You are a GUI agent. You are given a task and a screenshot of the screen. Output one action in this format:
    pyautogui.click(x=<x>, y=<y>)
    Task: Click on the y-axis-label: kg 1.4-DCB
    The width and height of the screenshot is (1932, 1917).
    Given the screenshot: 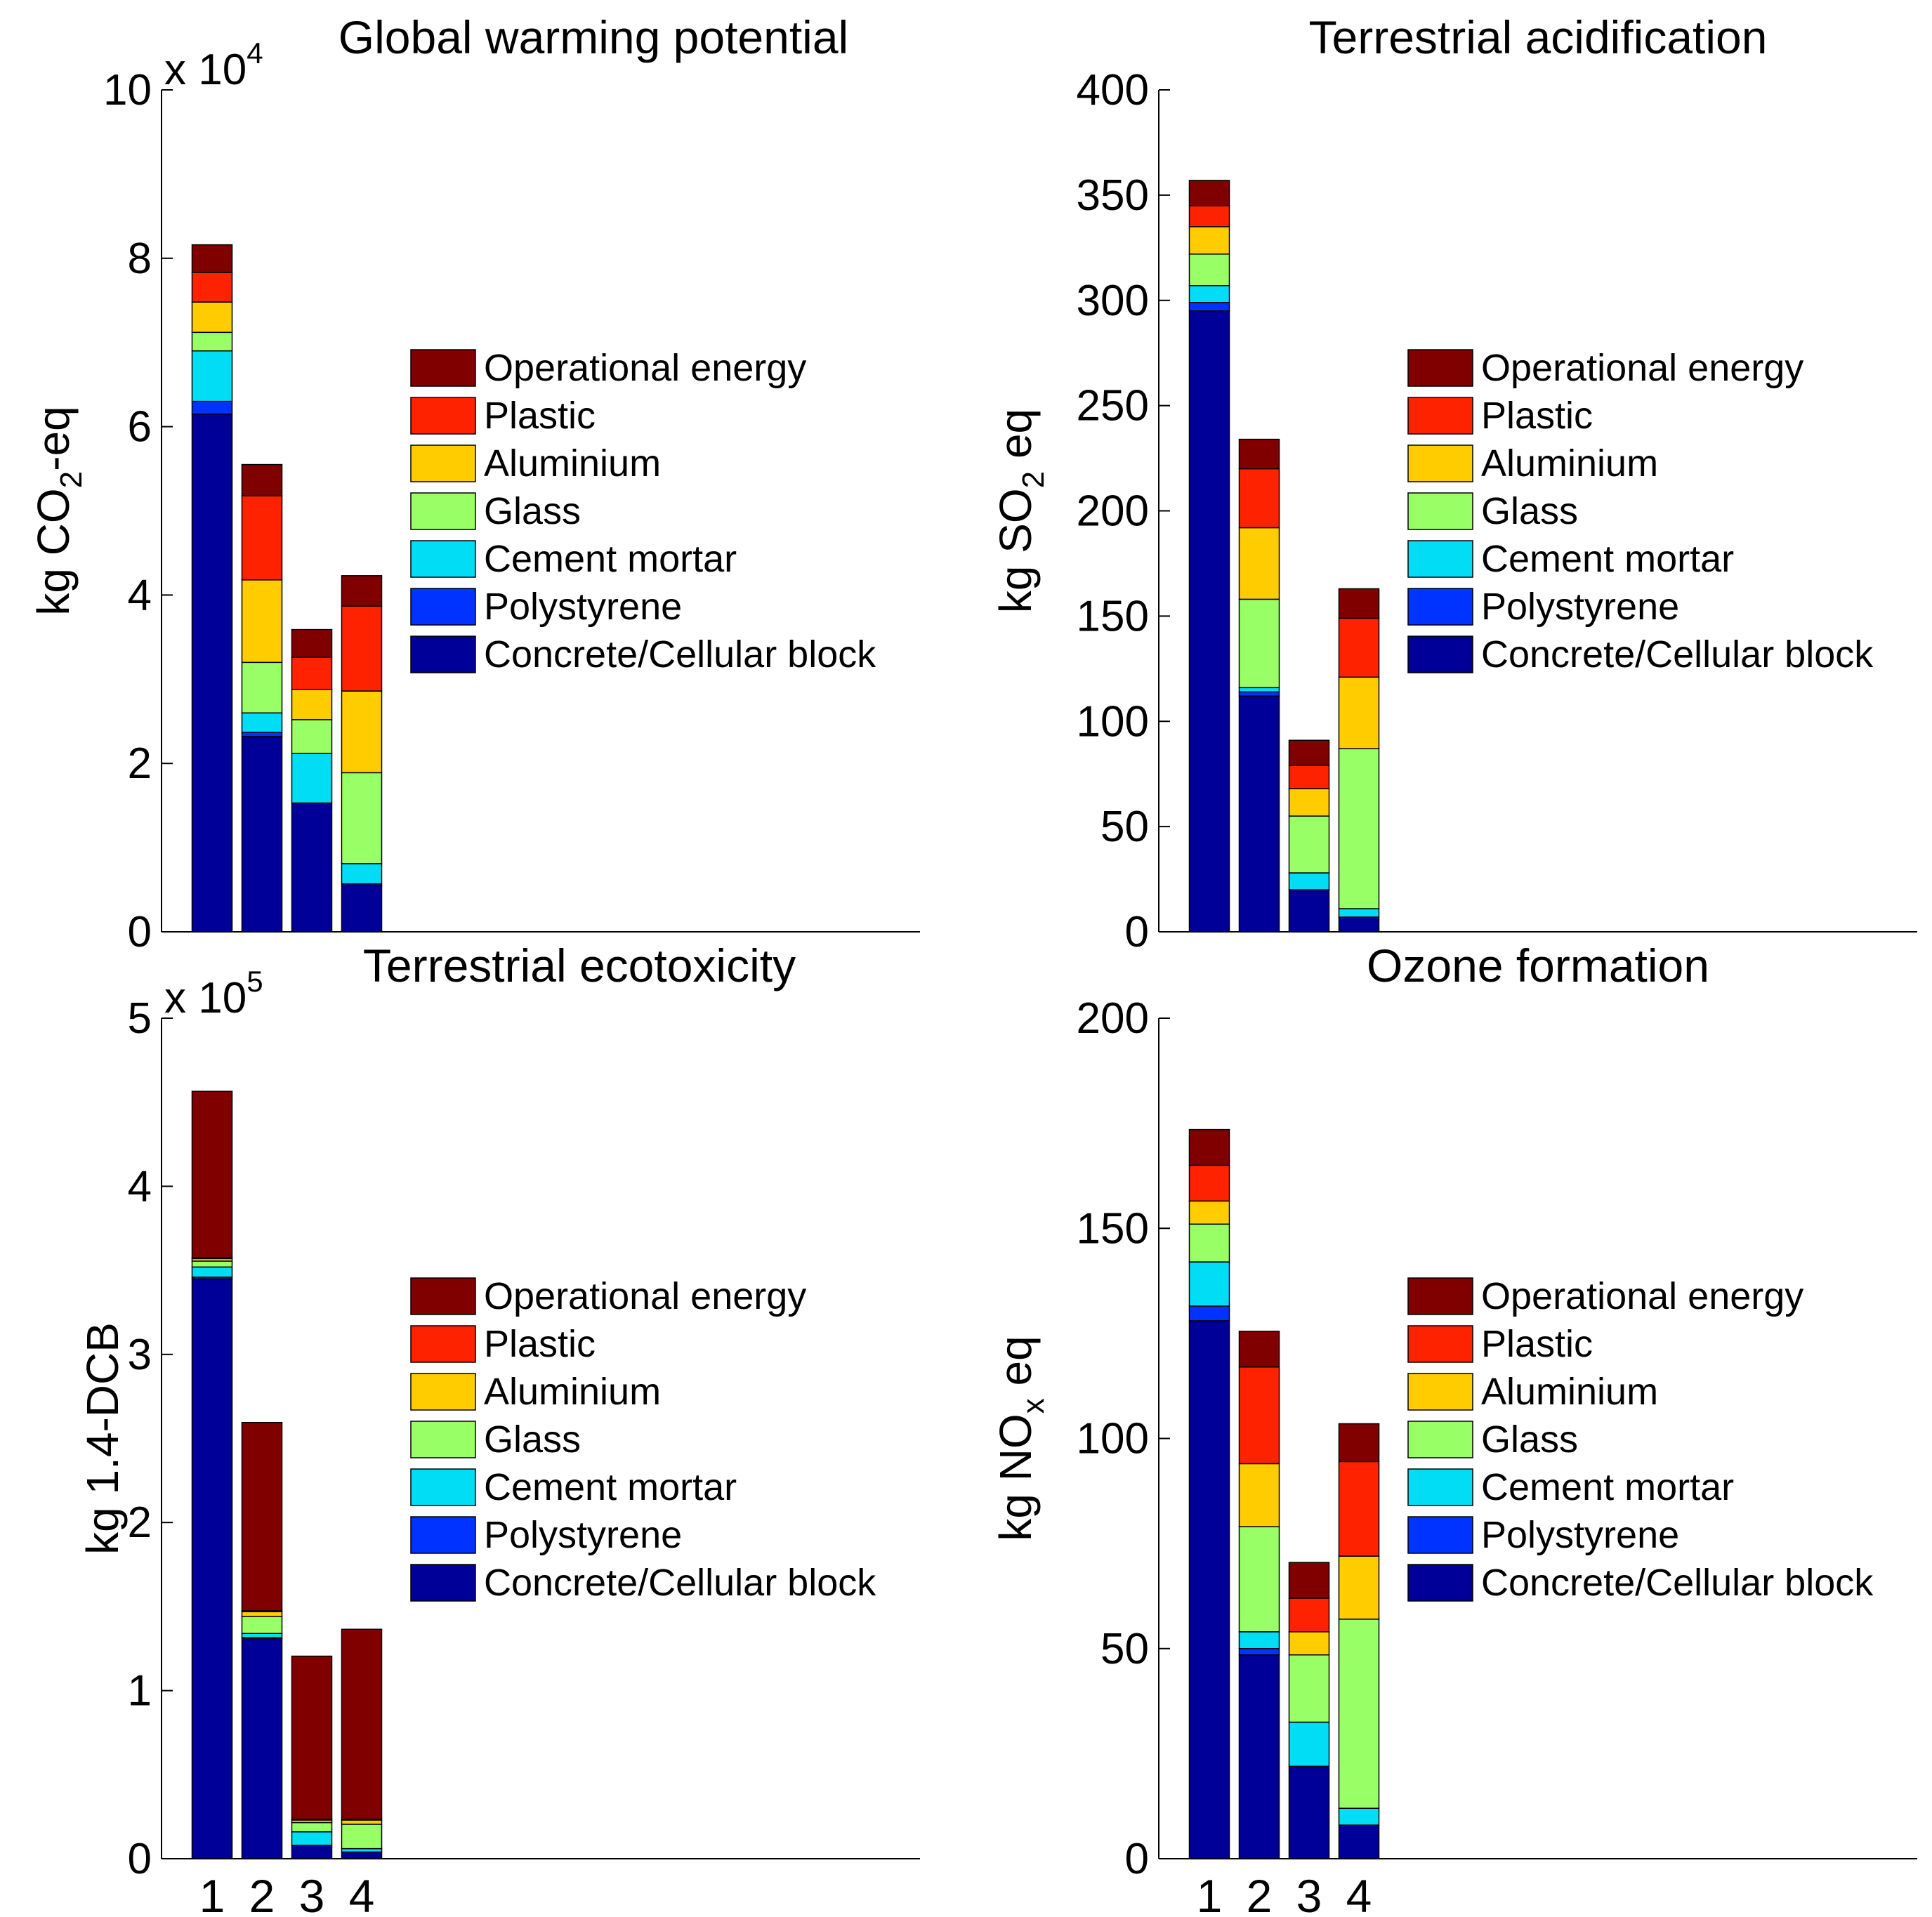 What is the action you would take?
    pyautogui.click(x=102, y=1438)
    